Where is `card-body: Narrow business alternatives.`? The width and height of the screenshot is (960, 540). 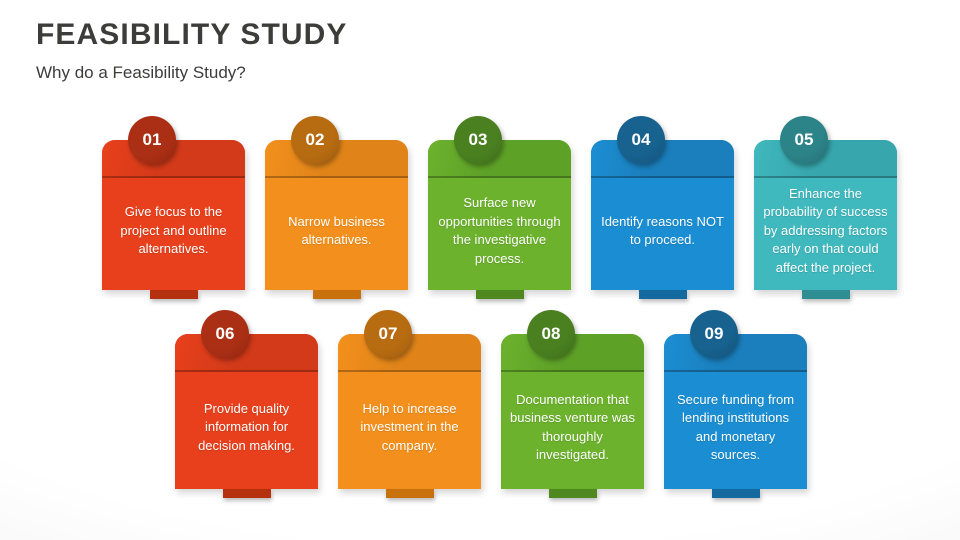
card-body: Narrow business alternatives. is located at coordinates (336, 234).